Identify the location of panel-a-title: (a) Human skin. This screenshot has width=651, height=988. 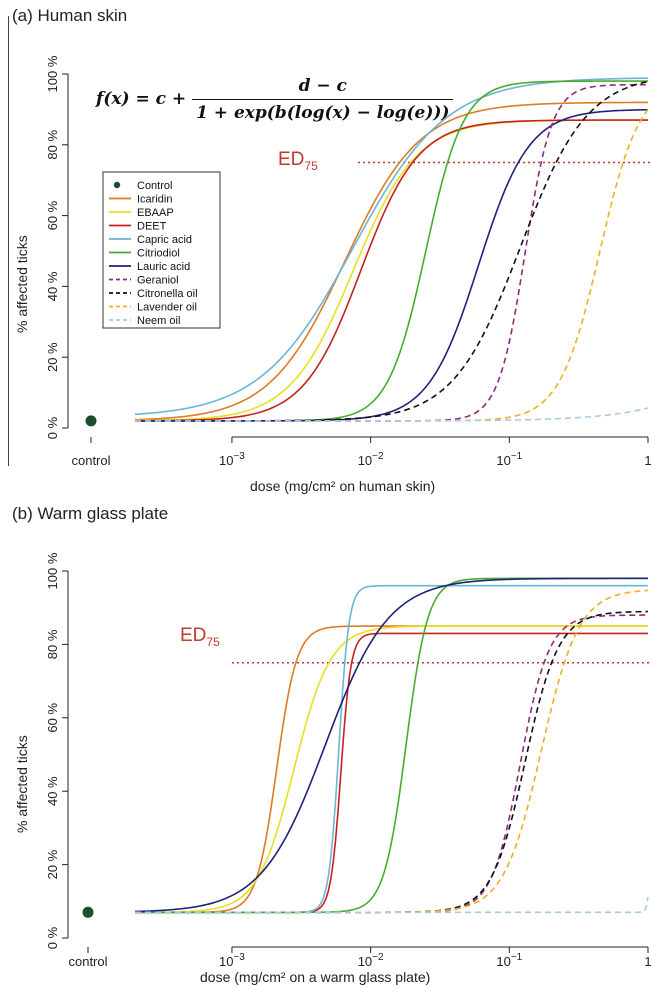
(70, 15).